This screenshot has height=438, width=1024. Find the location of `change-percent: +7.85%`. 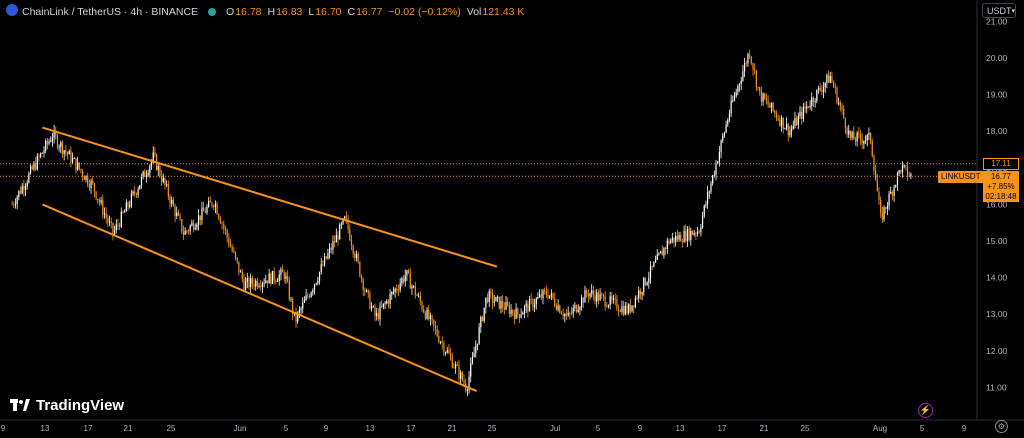

change-percent: +7.85% is located at coordinates (1001, 186).